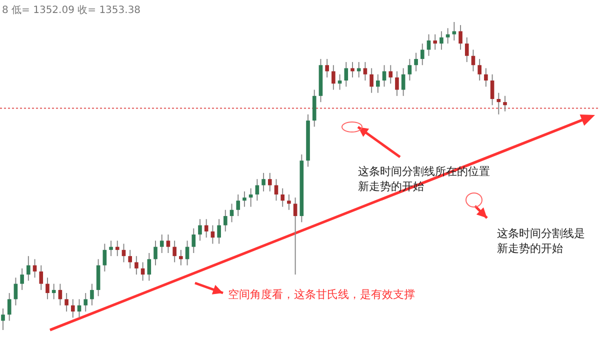 The width and height of the screenshot is (600, 350). Describe the element at coordinates (321, 294) in the screenshot. I see `annotation: 空间角度看，这条甘氏线，是有效支撑` at that location.